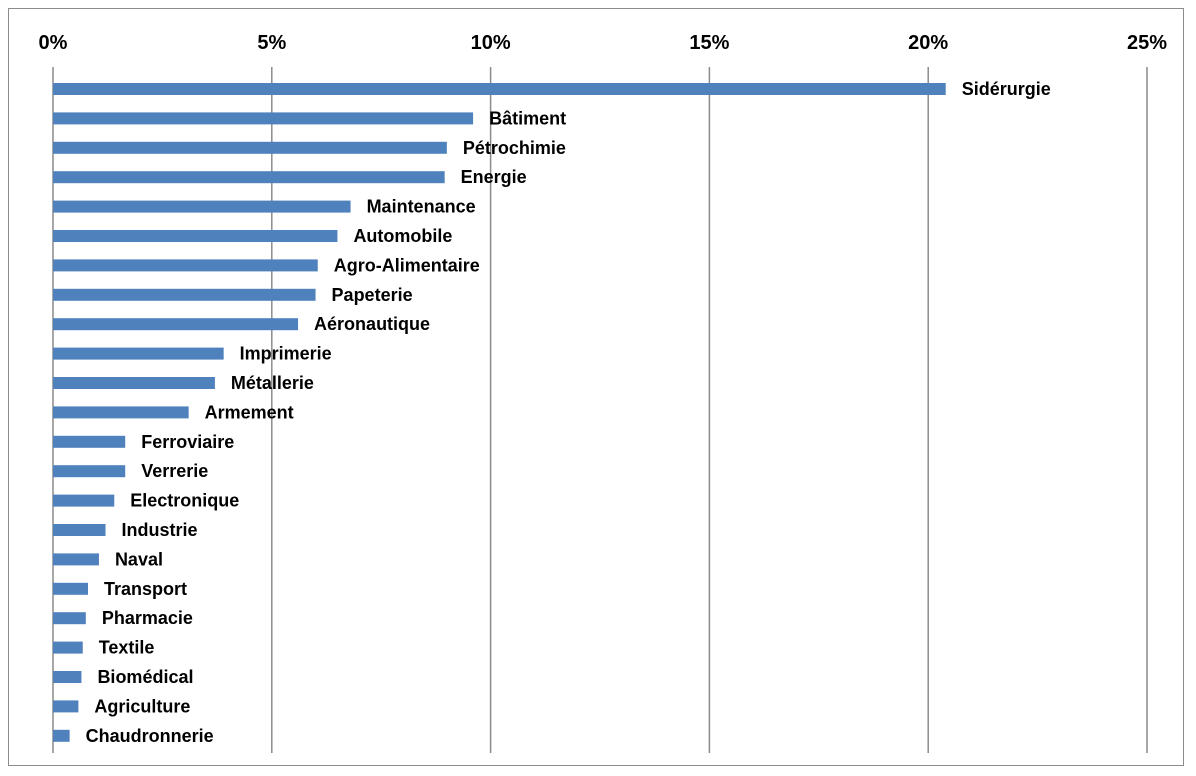  What do you see at coordinates (145, 677) in the screenshot?
I see `bar-label: Biomédical` at bounding box center [145, 677].